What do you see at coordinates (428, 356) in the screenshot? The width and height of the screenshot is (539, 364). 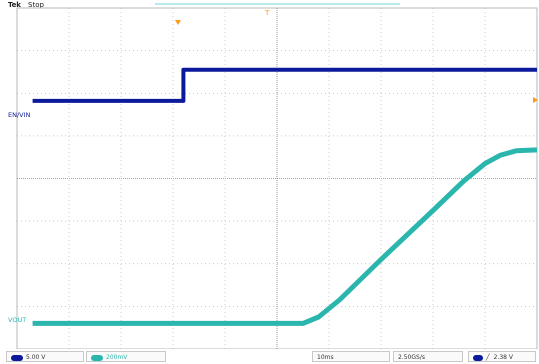 I see `sample-rate-readout: 2.50GS/s` at bounding box center [428, 356].